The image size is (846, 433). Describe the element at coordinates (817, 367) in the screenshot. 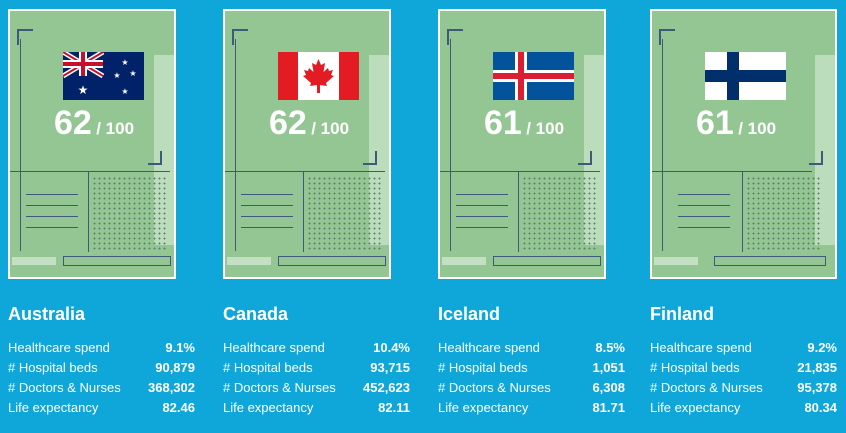

I see `stat-value: 21,835` at that location.